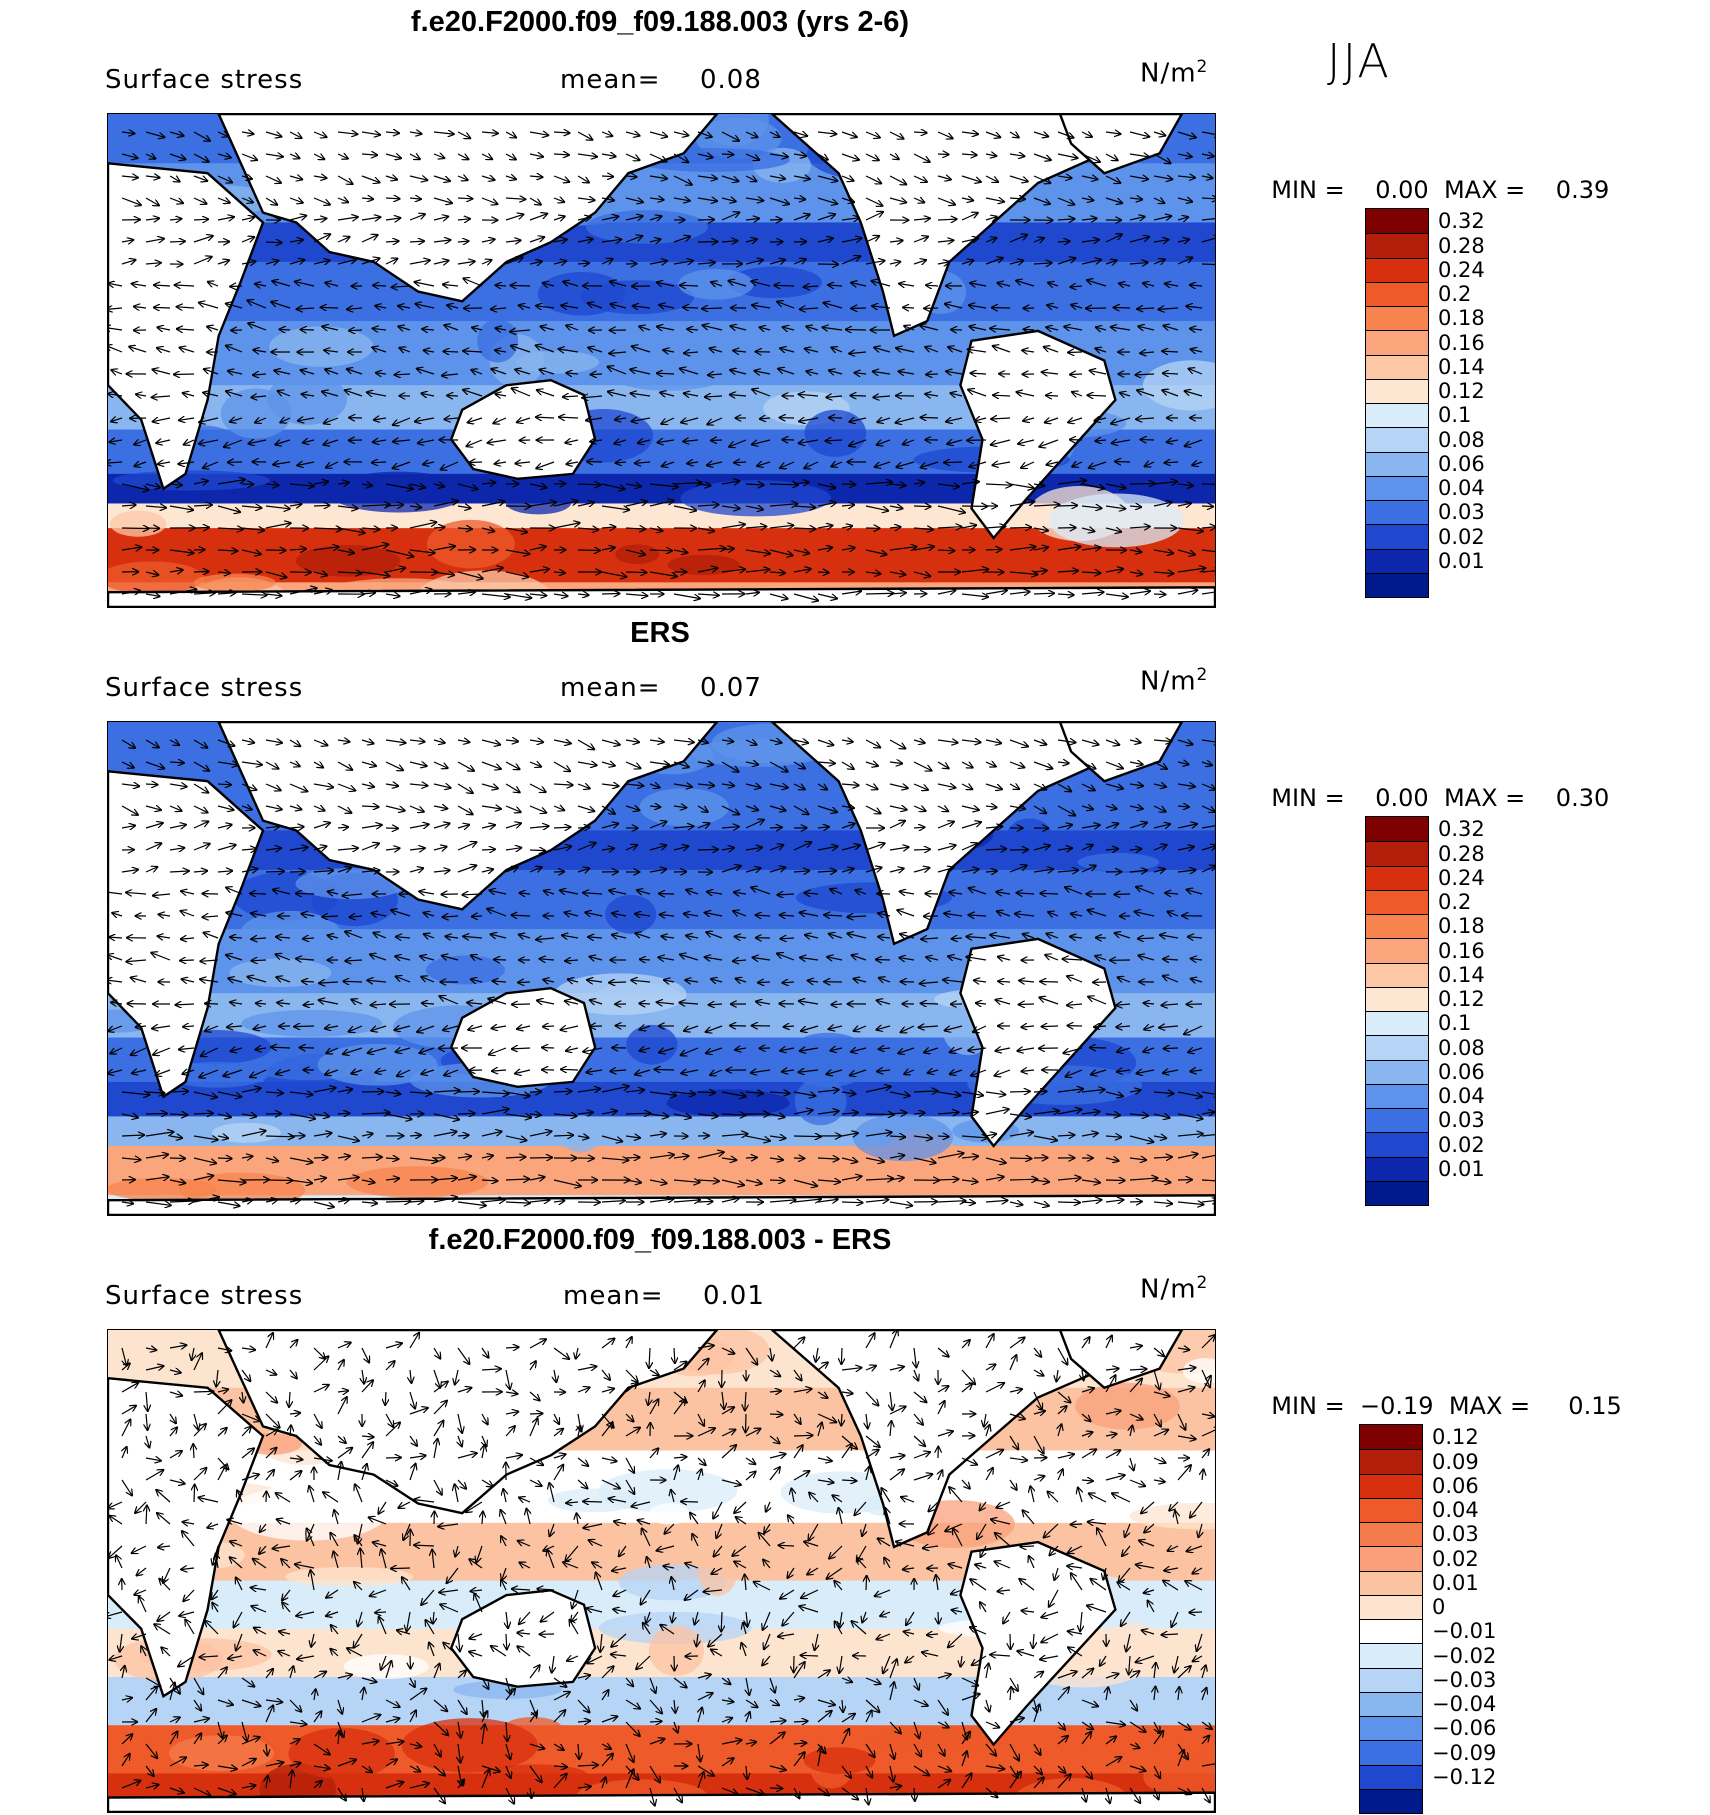 This screenshot has width=1710, height=1815. Describe the element at coordinates (1438, 1392) in the screenshot. I see `minmax-diff: MIN = −0.19 MAX = 0.15` at that location.